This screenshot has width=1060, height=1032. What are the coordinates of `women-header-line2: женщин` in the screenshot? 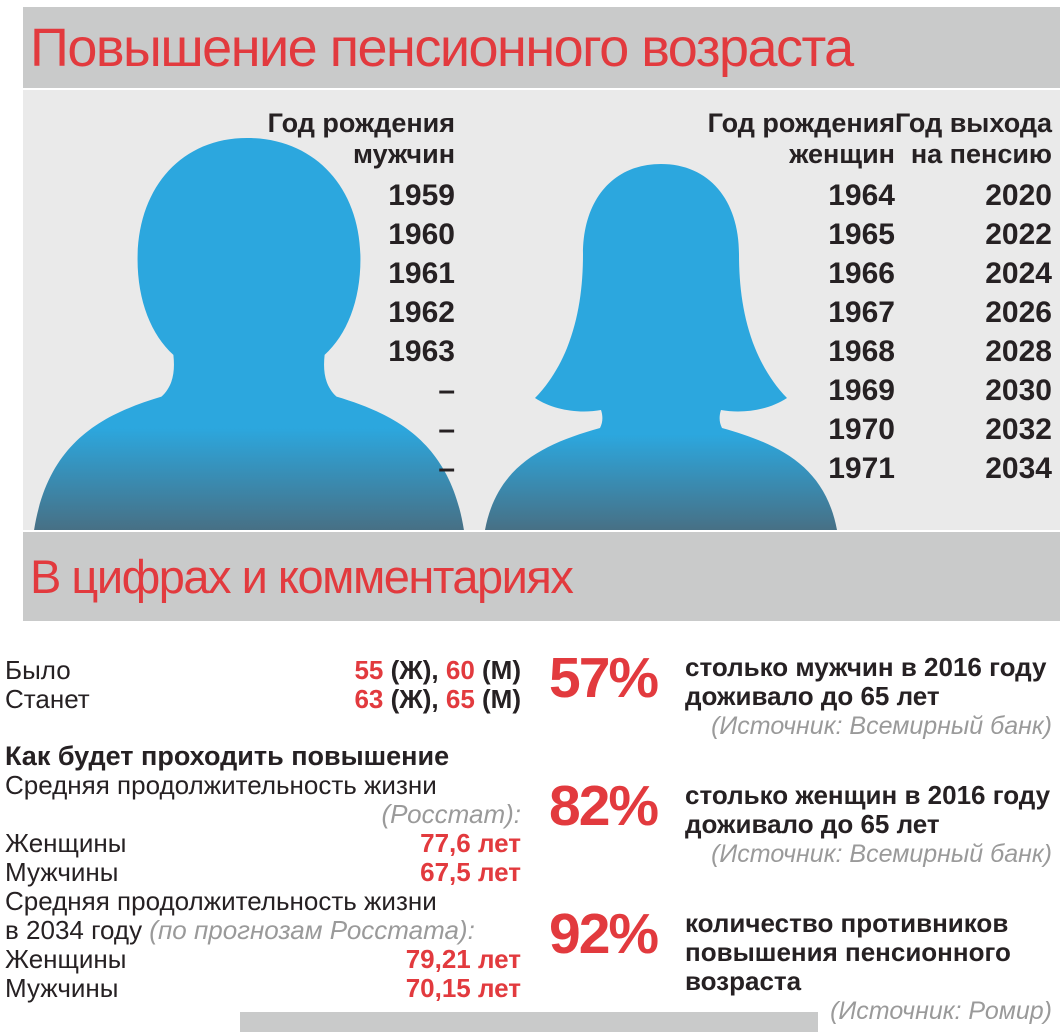 It's located at (842, 154).